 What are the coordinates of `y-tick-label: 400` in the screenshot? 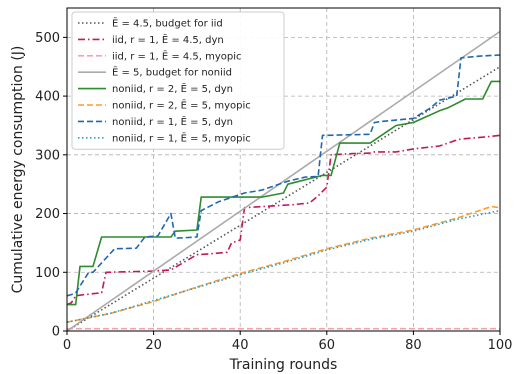 It's located at (47, 97).